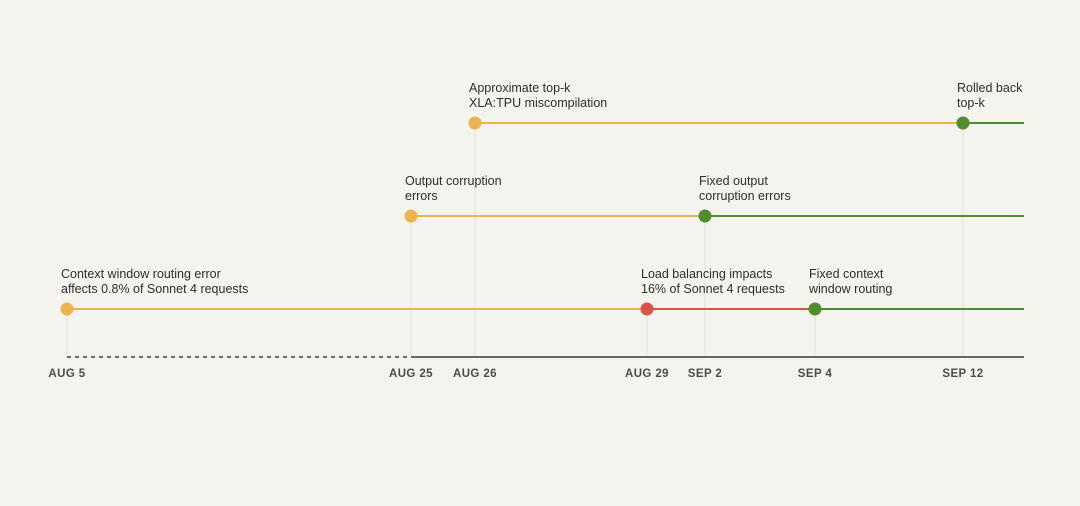 The height and width of the screenshot is (506, 1080). What do you see at coordinates (453, 188) in the screenshot?
I see `event-label: Output corruption errors` at bounding box center [453, 188].